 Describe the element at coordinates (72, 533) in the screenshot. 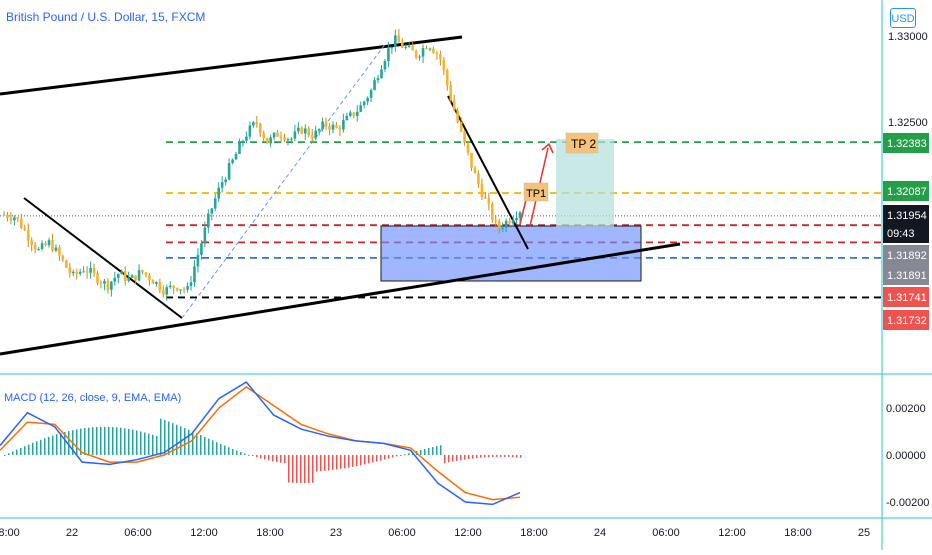

I see `x-tick-label: 22` at that location.